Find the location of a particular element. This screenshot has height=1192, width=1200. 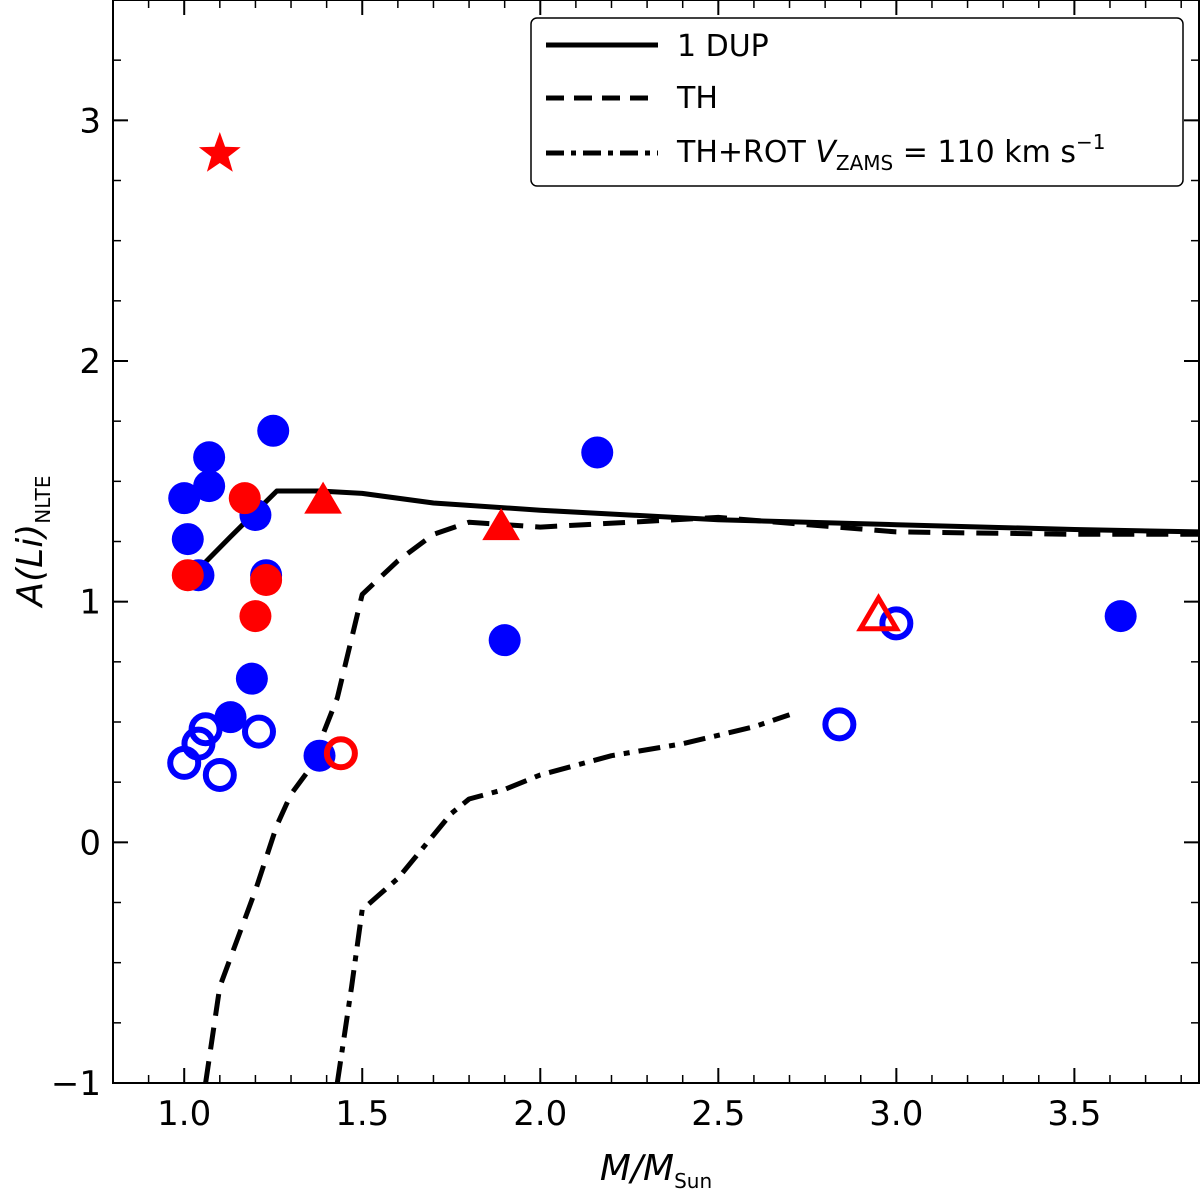

y-tick-label: −1 is located at coordinates (76, 1084).